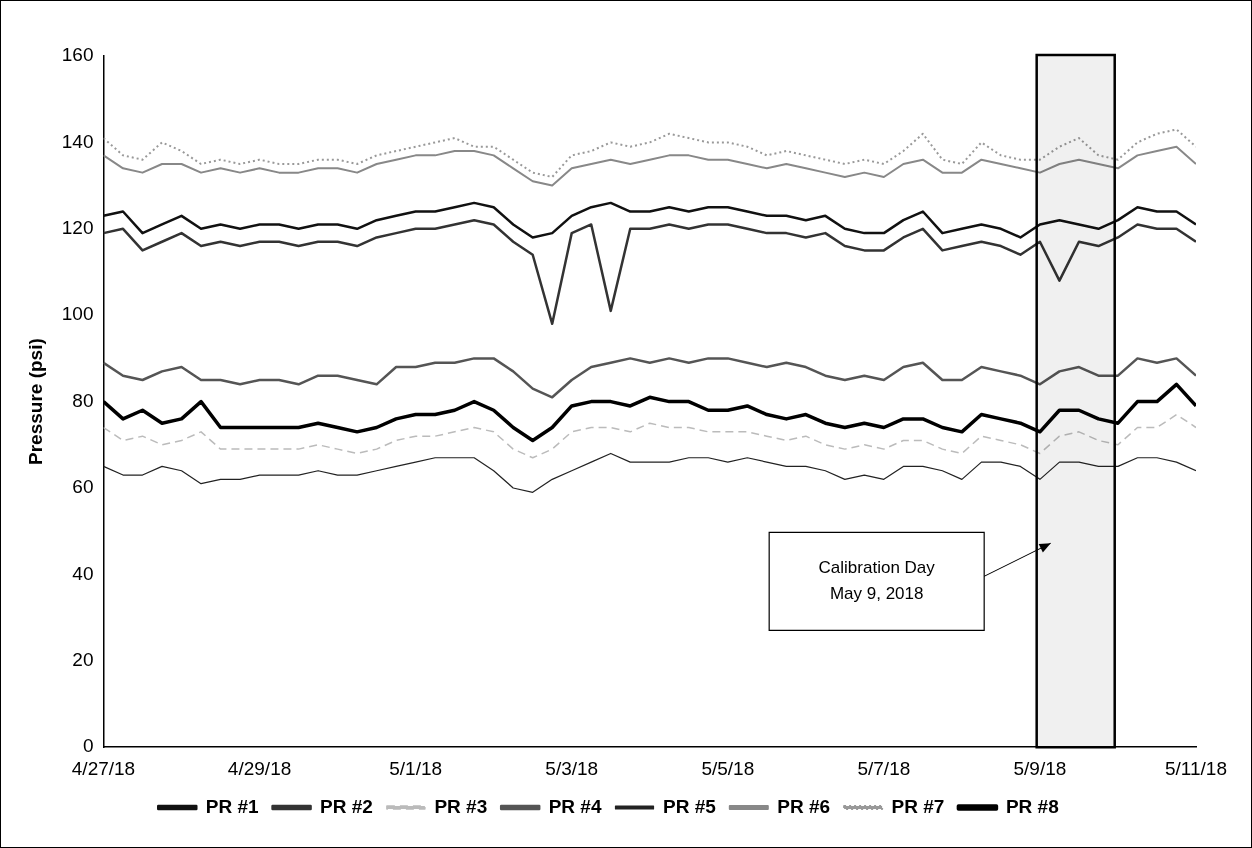  I want to click on legend-label: PR #8, so click(1032, 806).